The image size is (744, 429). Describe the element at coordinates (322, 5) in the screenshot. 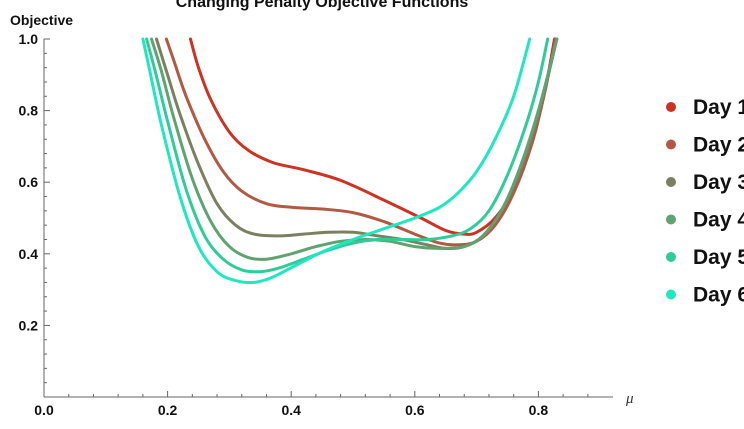

I see `chart-title: Changing Penalty Objective Functions` at that location.